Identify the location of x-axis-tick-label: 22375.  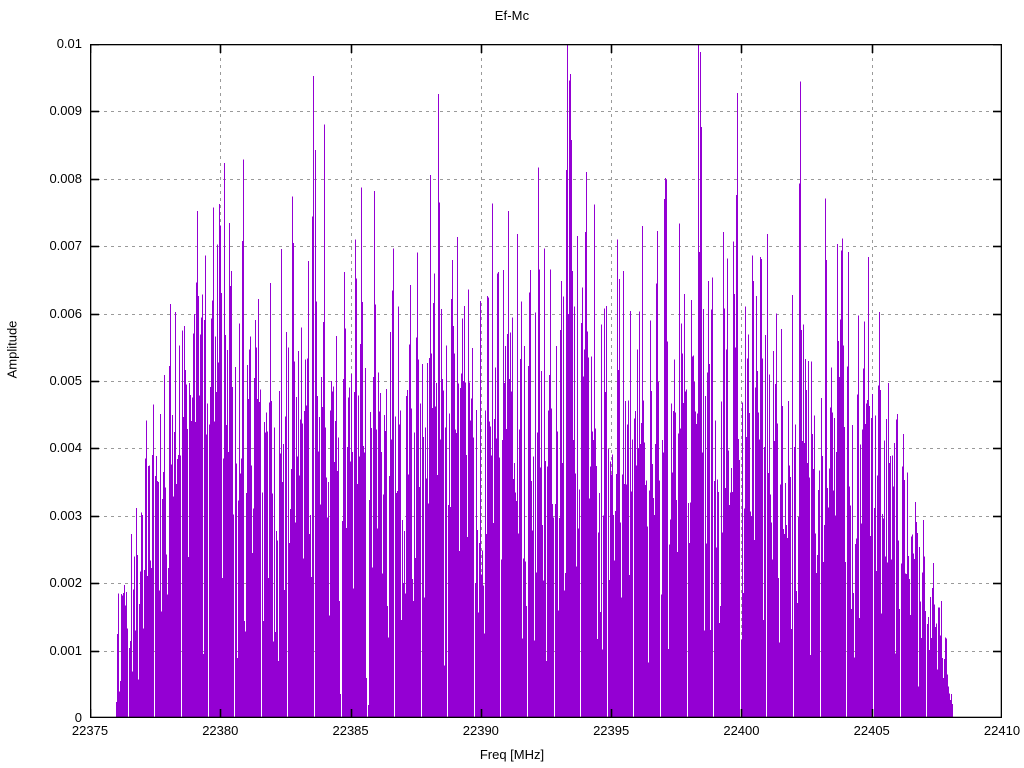
(90, 730).